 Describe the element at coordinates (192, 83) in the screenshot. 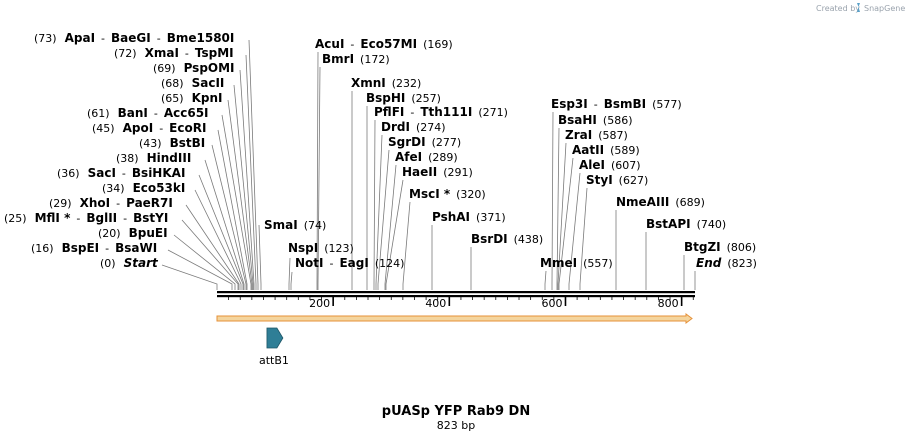

I see `site-label-sacii: (68) SacII` at that location.